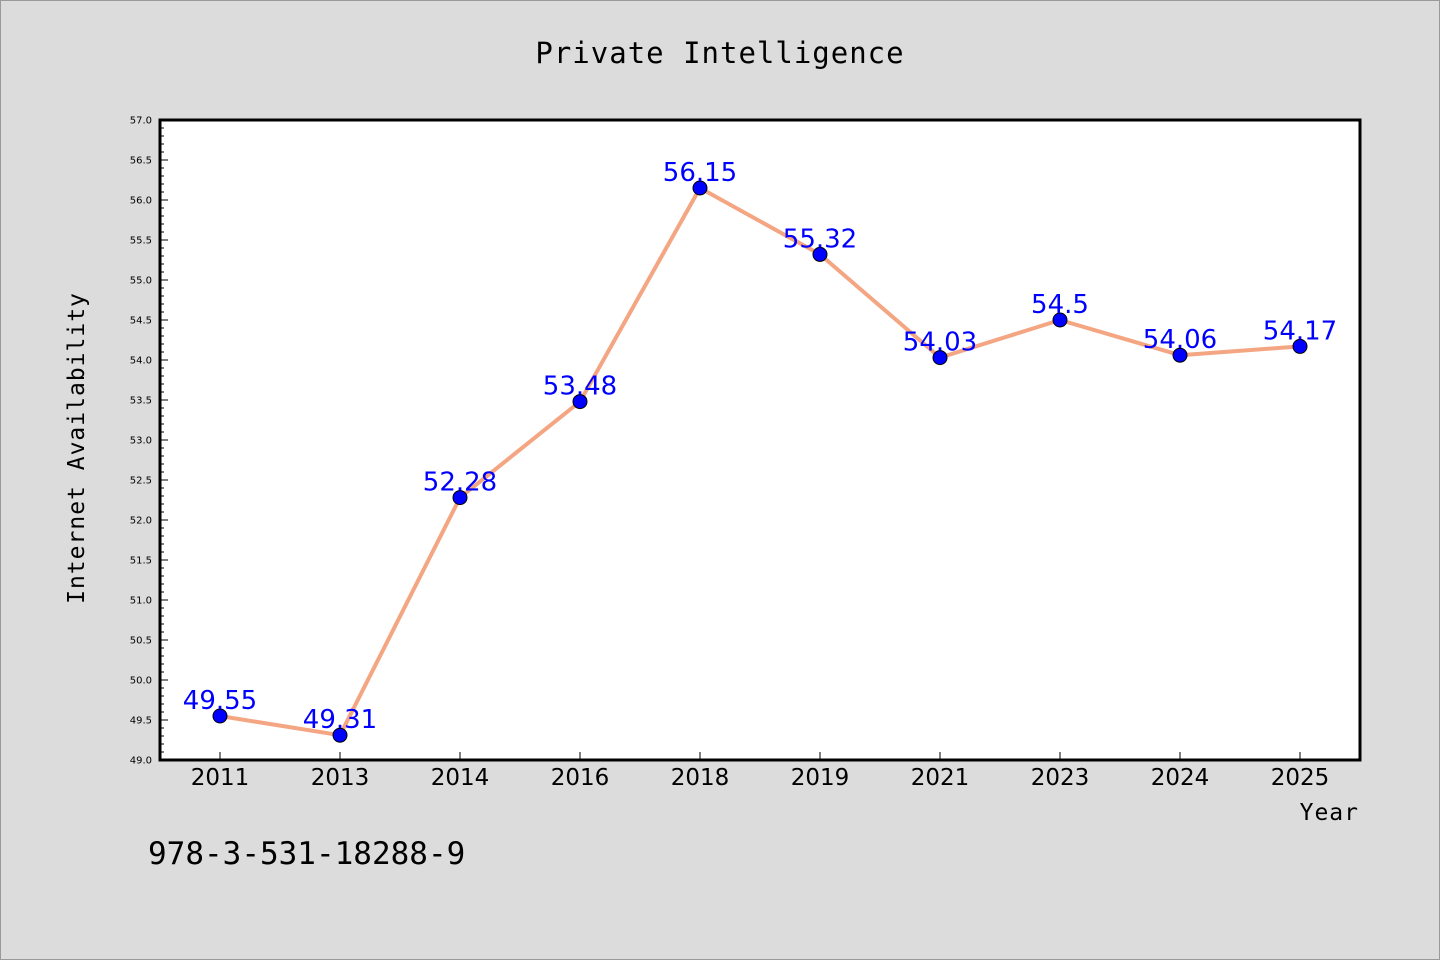 The width and height of the screenshot is (1440, 960). Describe the element at coordinates (940, 343) in the screenshot. I see `data-label: 54.03` at that location.